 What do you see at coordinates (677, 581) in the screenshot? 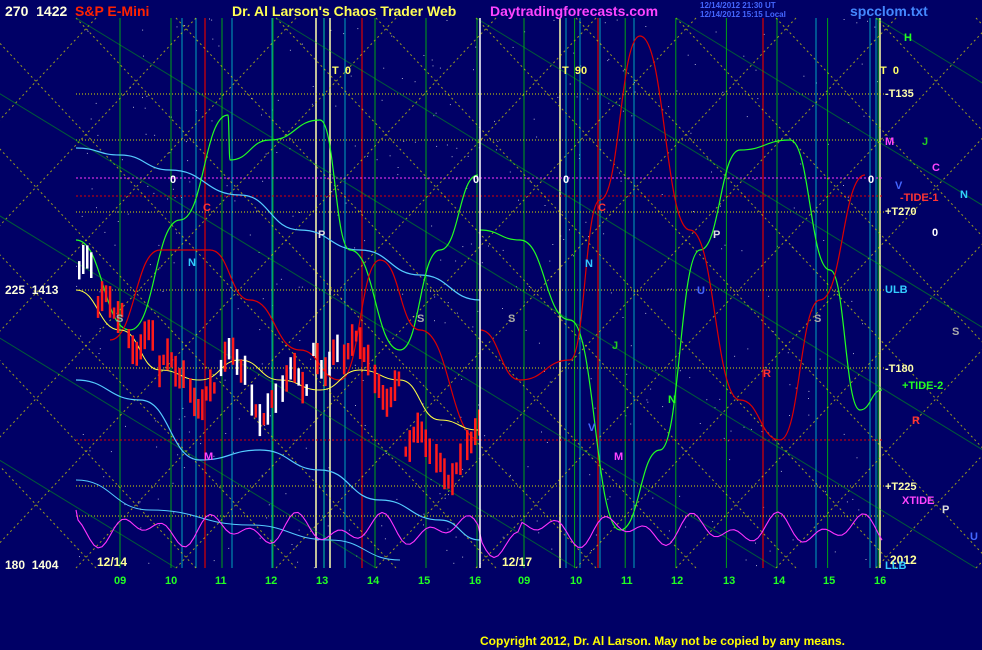
I see `hour-label: 12` at bounding box center [677, 581].